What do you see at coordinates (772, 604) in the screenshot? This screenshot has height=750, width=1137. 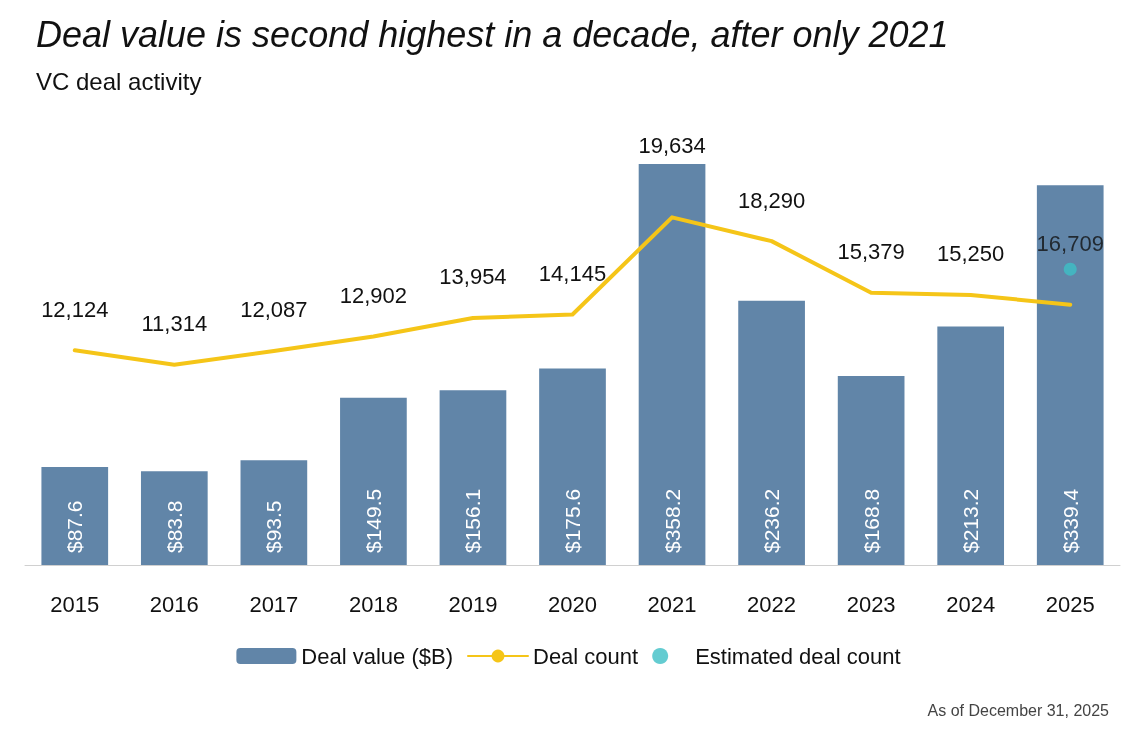 I see `x-tick-label: 2022` at bounding box center [772, 604].